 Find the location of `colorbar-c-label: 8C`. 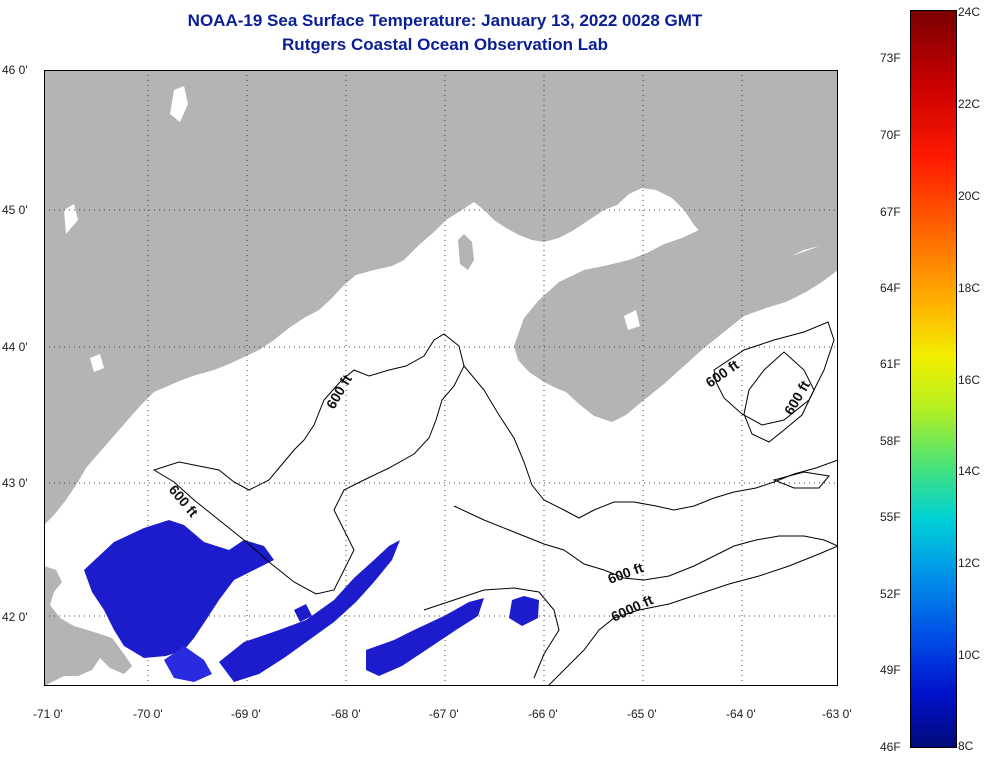

colorbar-c-label: 8C is located at coordinates (966, 746).